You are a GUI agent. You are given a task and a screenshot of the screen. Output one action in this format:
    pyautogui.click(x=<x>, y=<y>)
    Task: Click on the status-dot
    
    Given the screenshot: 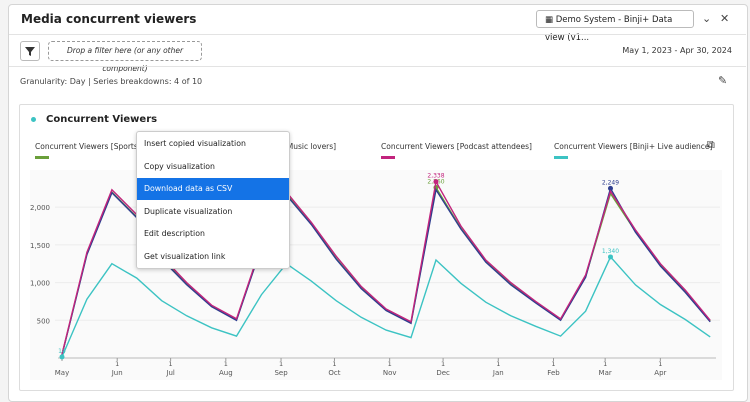 What is the action you would take?
    pyautogui.click(x=33, y=119)
    